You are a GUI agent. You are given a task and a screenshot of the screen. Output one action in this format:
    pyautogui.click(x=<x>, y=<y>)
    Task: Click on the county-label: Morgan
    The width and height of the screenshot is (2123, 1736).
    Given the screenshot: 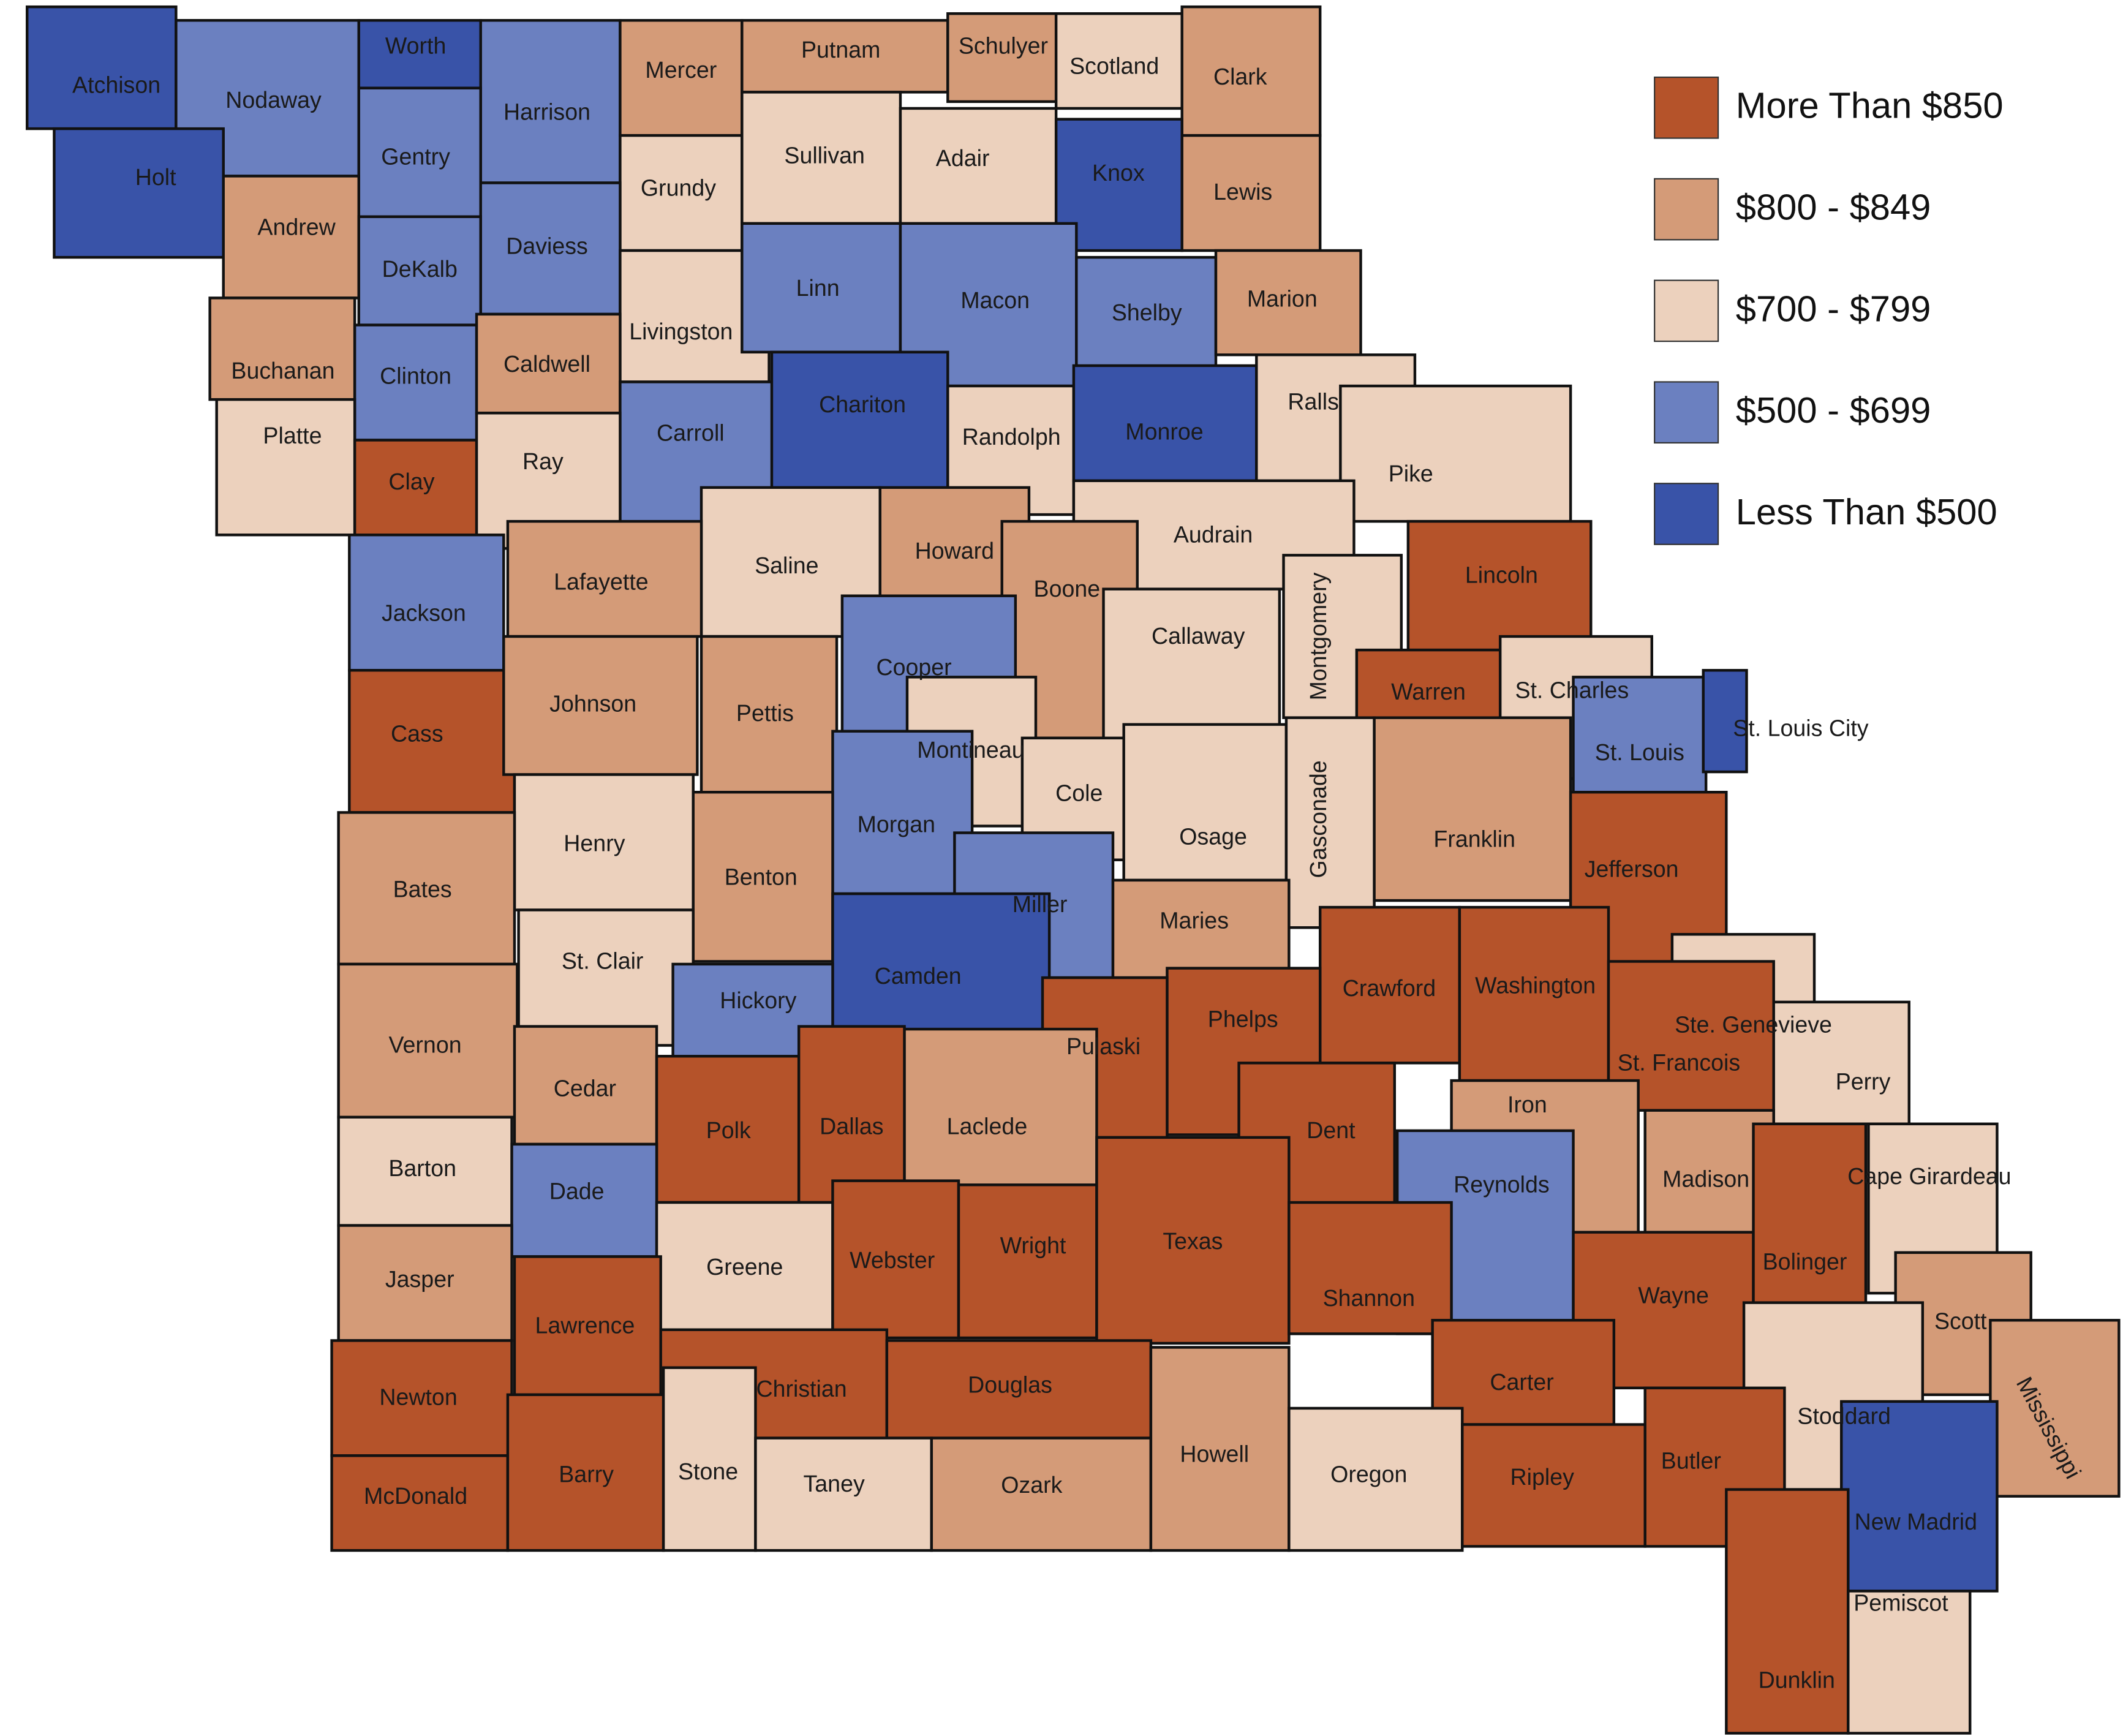 What is the action you would take?
    pyautogui.click(x=897, y=824)
    